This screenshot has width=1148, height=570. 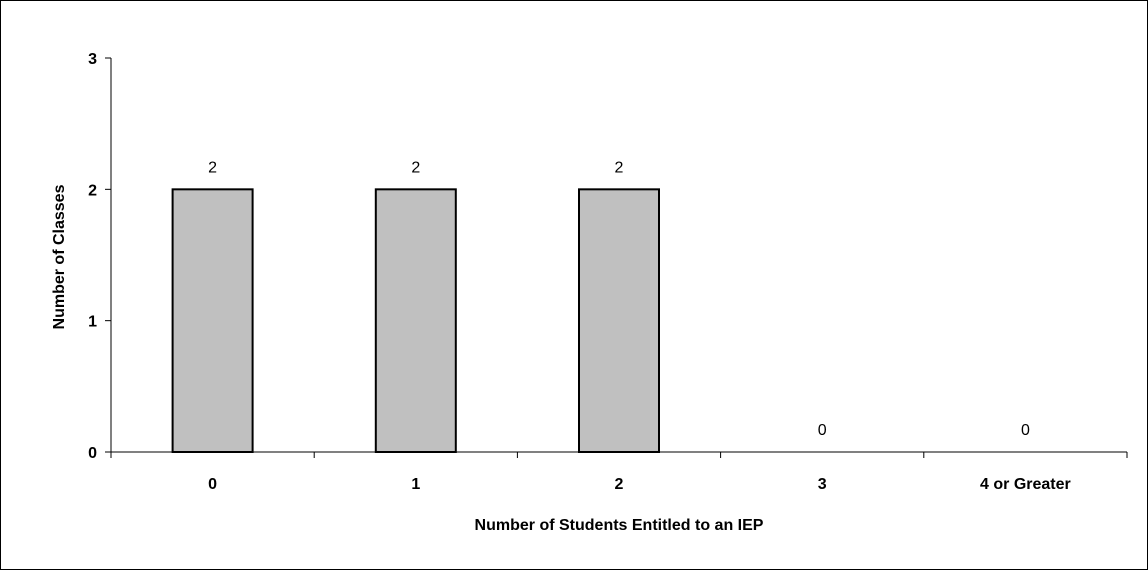 I want to click on x-tick-label: 3, so click(x=822, y=484).